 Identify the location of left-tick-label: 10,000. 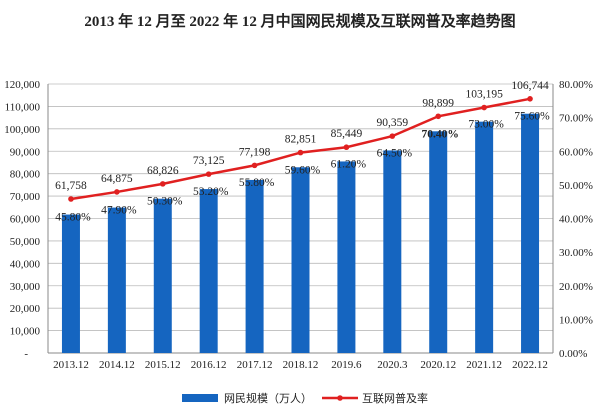
(25, 332).